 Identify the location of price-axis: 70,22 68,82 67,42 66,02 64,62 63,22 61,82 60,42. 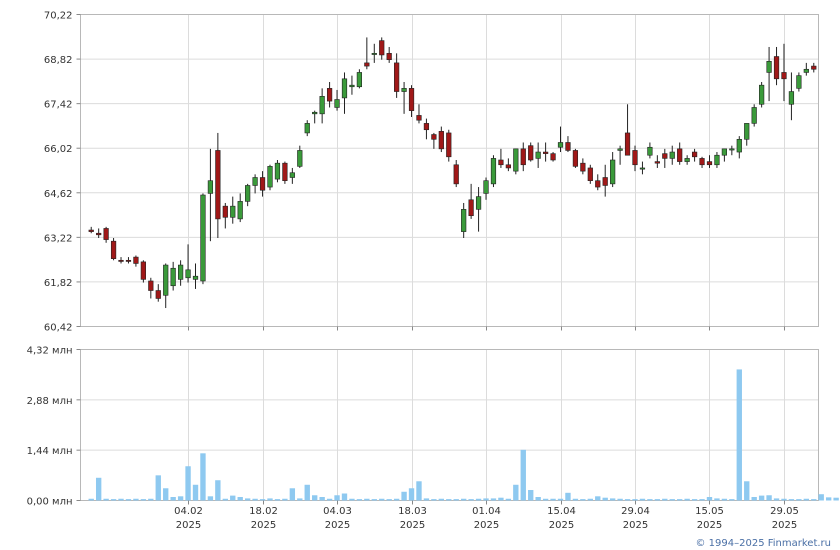
(62, 172).